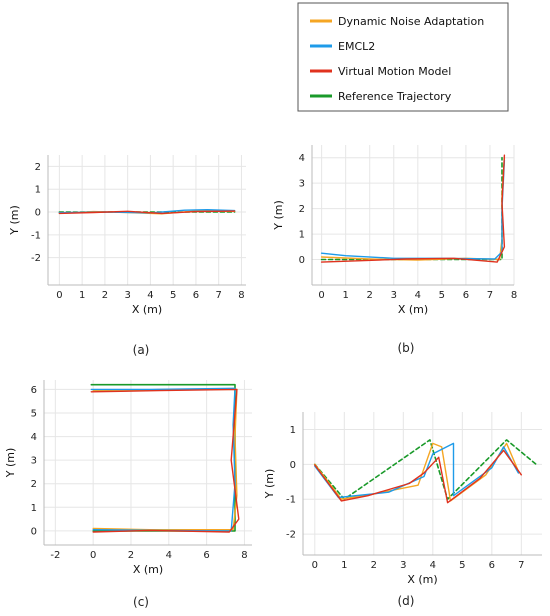 Image resolution: width=550 pixels, height=616 pixels. I want to click on subplot-caption: (a), so click(141, 350).